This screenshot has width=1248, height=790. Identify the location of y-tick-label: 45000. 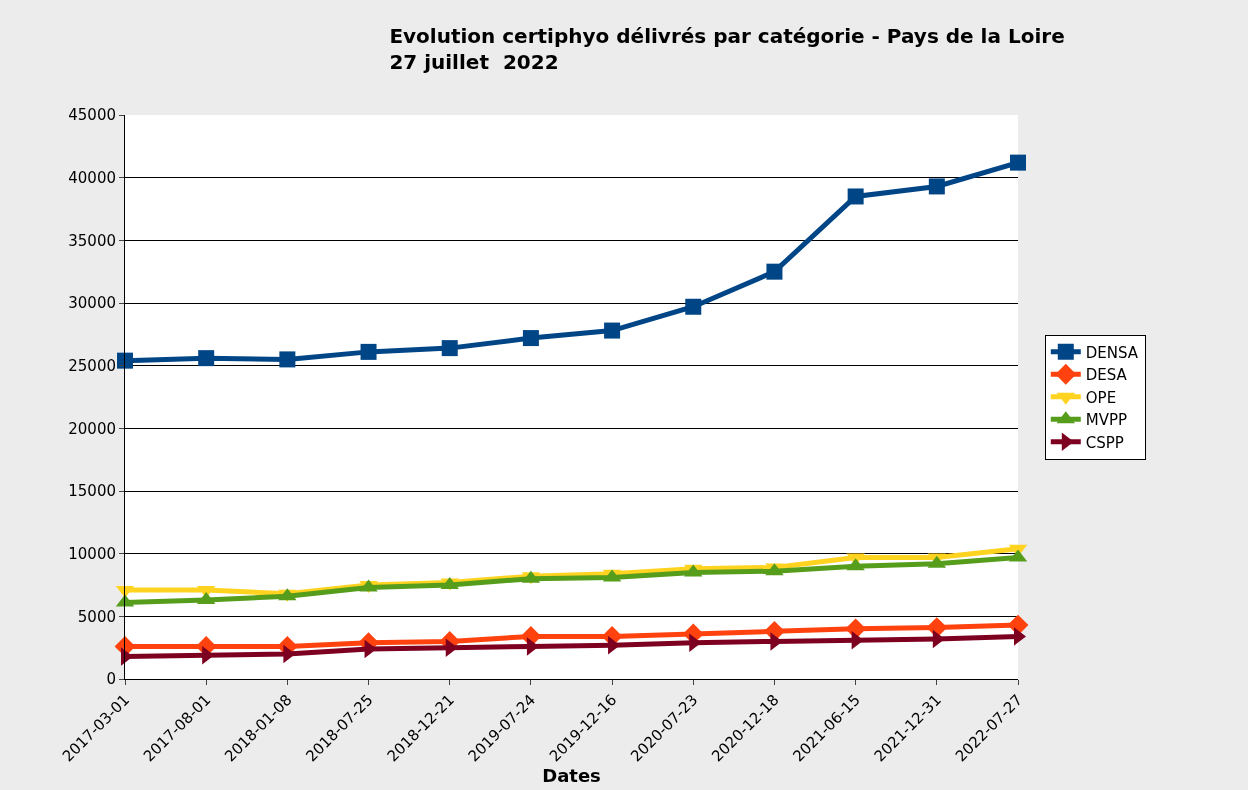
(92, 115).